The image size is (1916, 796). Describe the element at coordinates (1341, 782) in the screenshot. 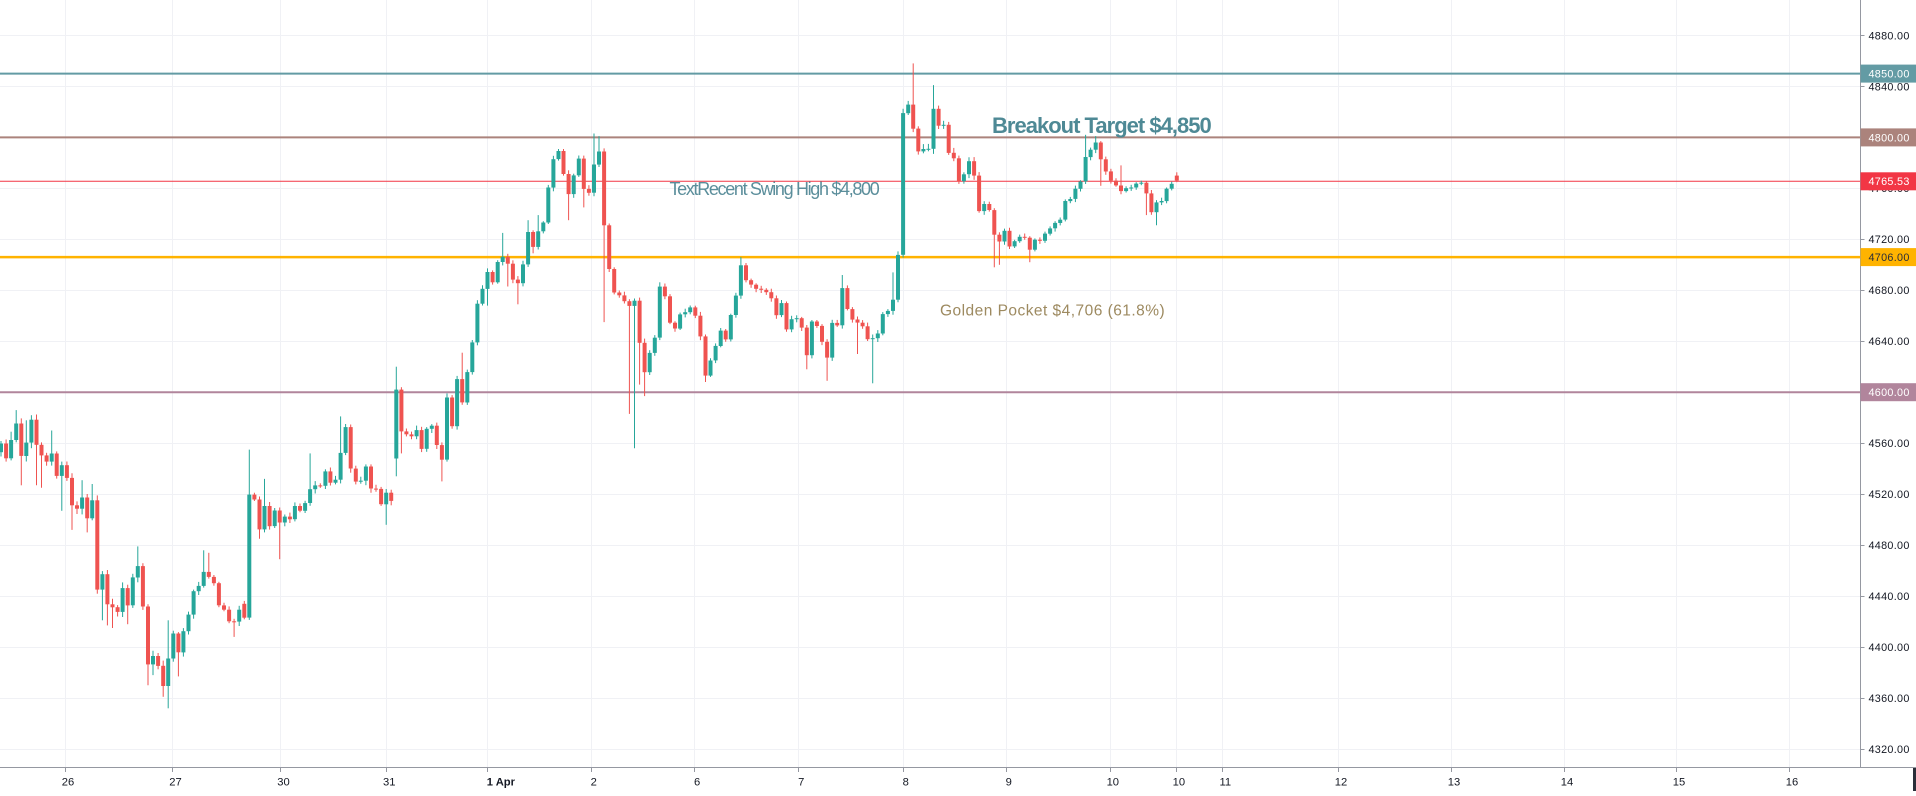

I see `svg-text: 12` at that location.